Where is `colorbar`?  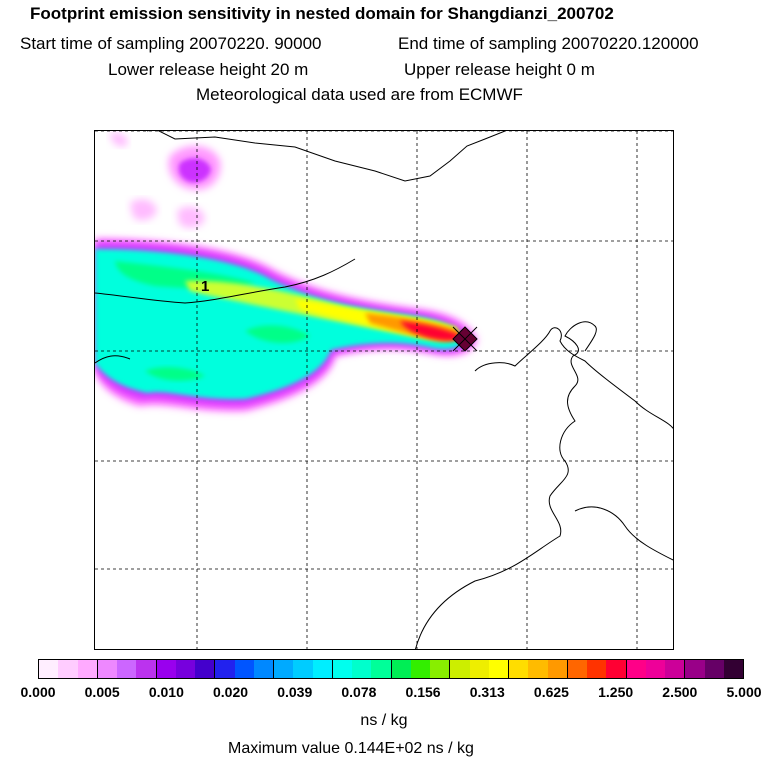
colorbar is located at coordinates (391, 669).